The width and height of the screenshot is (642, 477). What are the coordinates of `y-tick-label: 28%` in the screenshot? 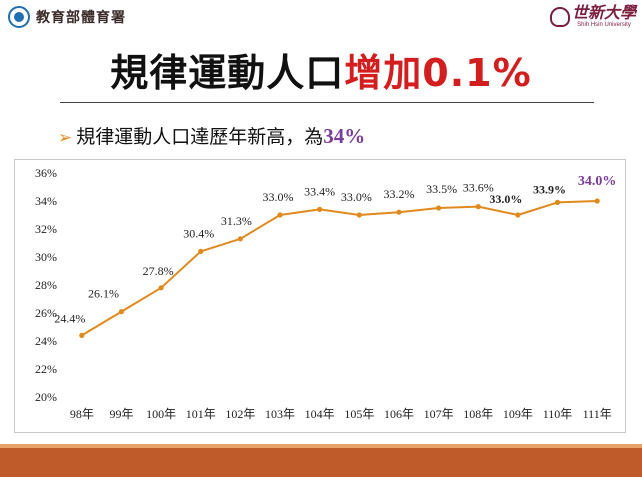 It's located at (46, 285).